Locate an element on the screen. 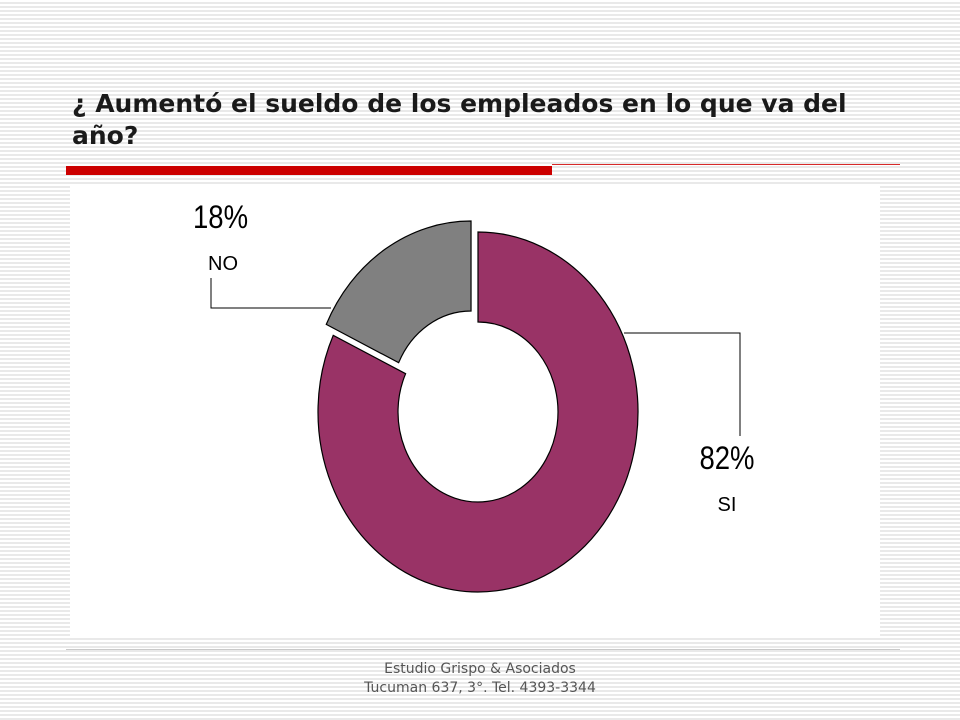 This screenshot has width=960, height=720. leader-line-si is located at coordinates (682, 384).